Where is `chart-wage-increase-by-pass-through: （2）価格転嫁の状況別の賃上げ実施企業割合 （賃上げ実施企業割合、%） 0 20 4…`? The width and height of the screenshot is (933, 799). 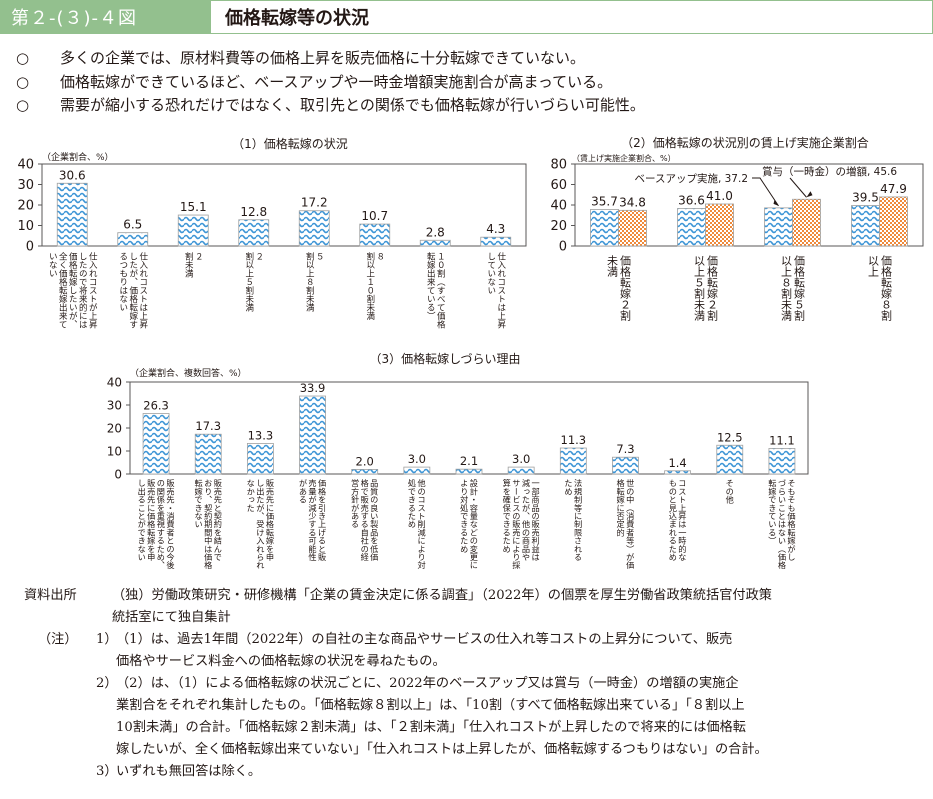
chart-wage-increase-by-pass-through: （2）価格転嫁の状況別の賃上げ実施企業割合 （賃上げ実施企業割合、%） 0 20 4… is located at coordinates (737, 228).